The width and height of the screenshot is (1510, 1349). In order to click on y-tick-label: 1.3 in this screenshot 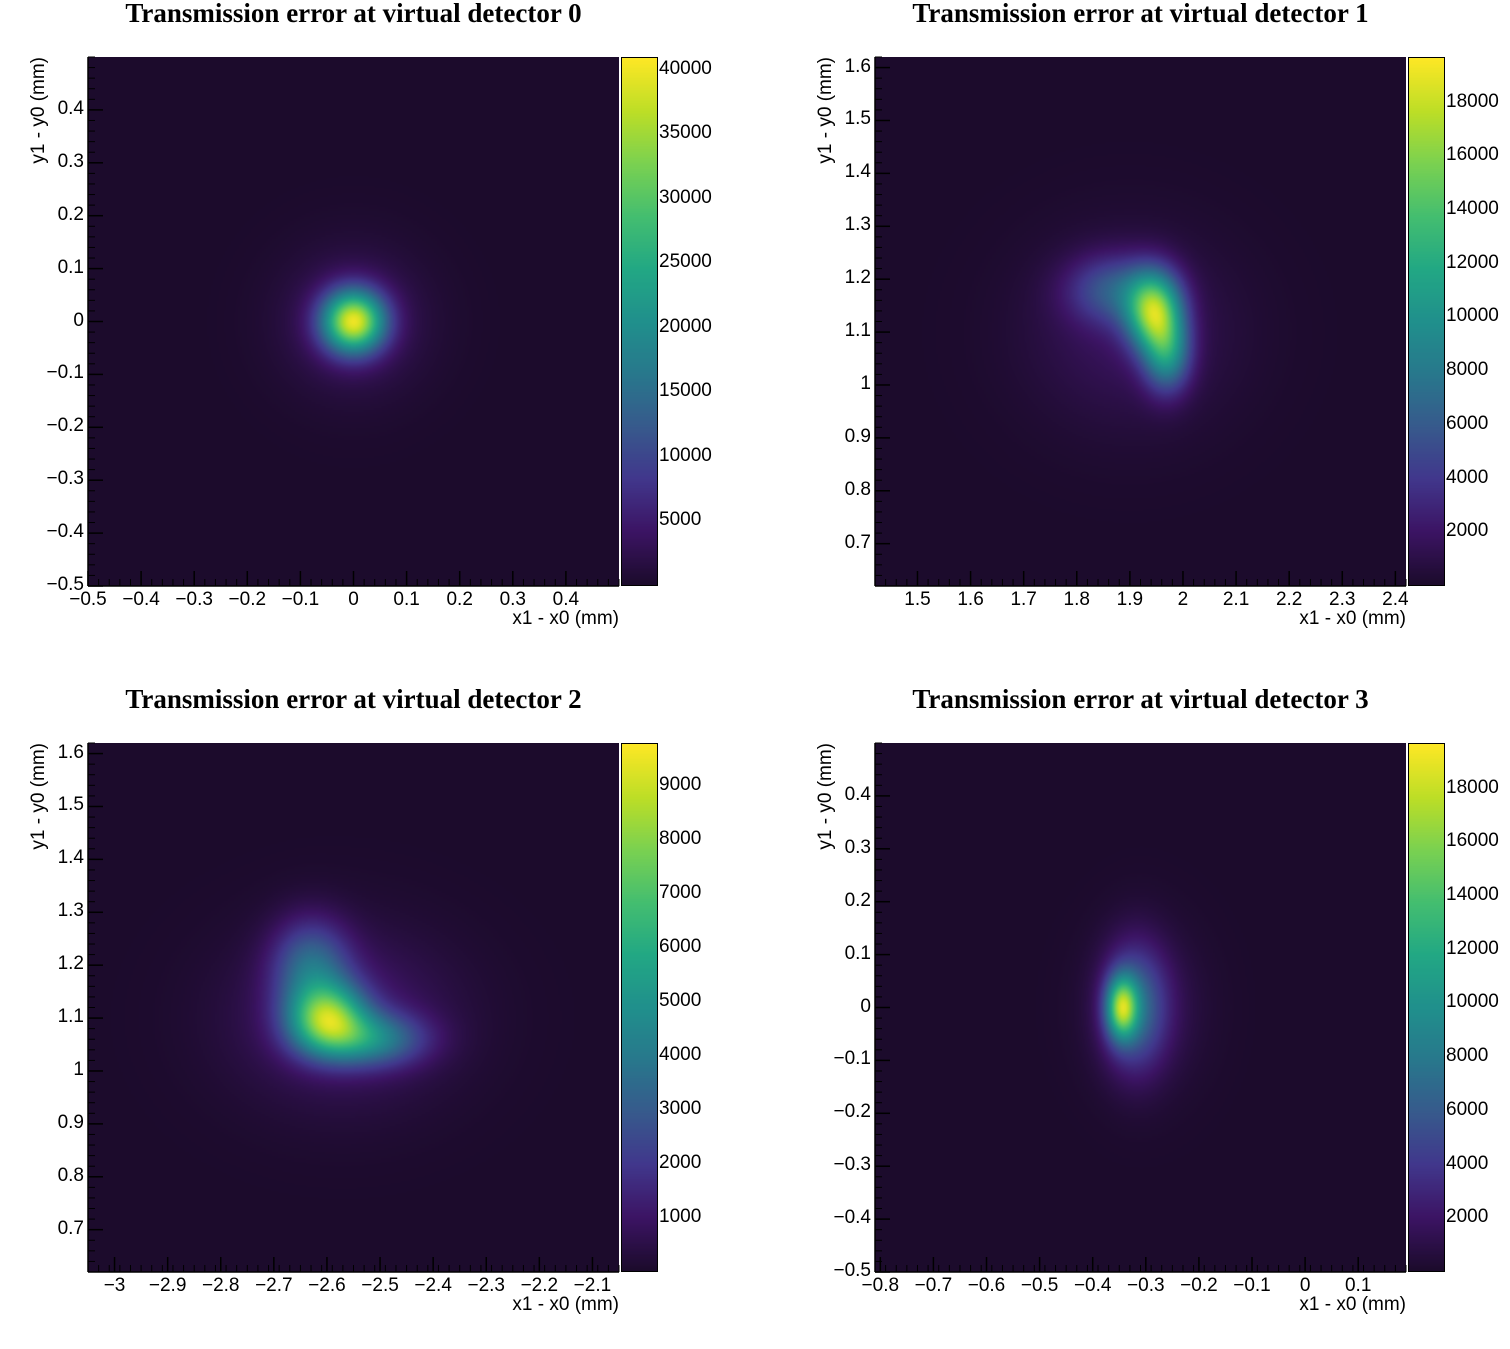, I will do `click(70, 911)`.